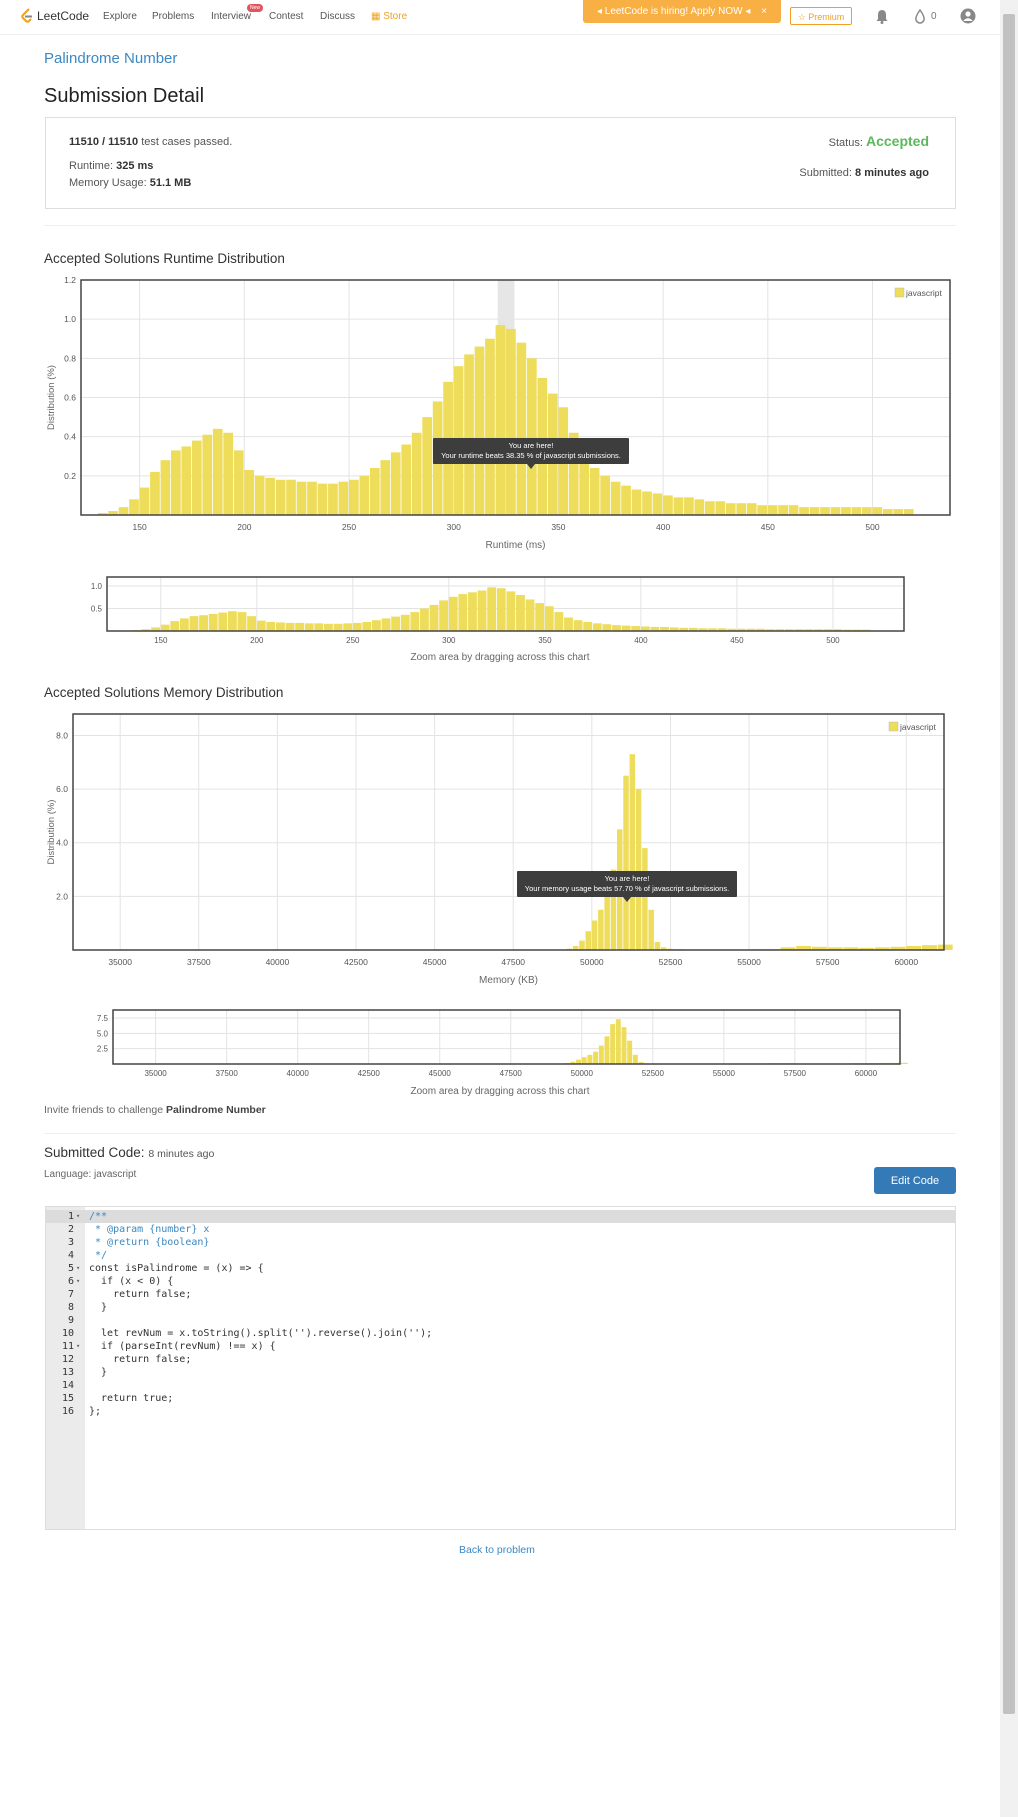  Describe the element at coordinates (641, 639) in the screenshot. I see `x-tick-label: 400` at that location.